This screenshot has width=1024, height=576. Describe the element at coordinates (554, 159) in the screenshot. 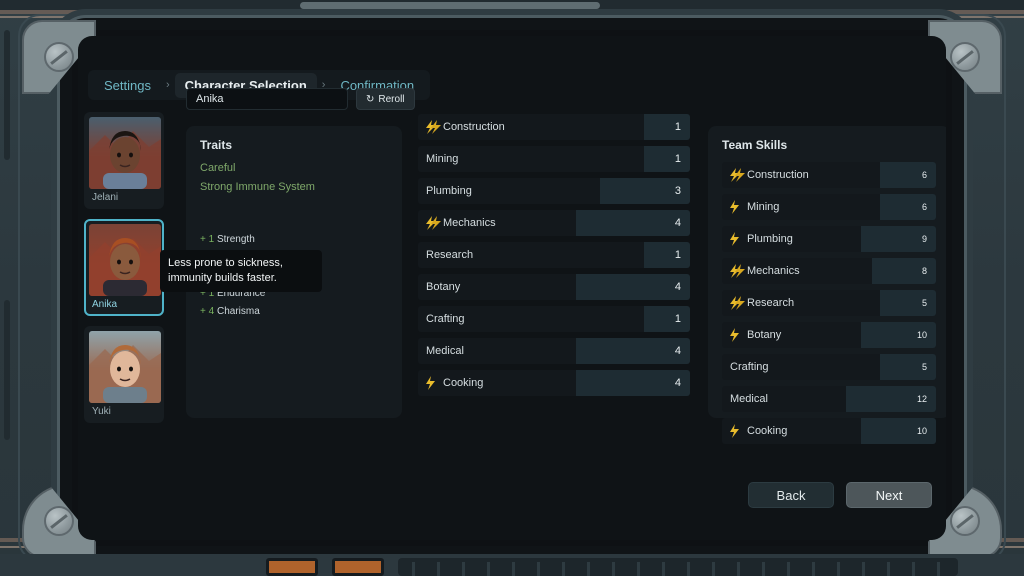

I see `character-skill-row: Mining 1` at that location.